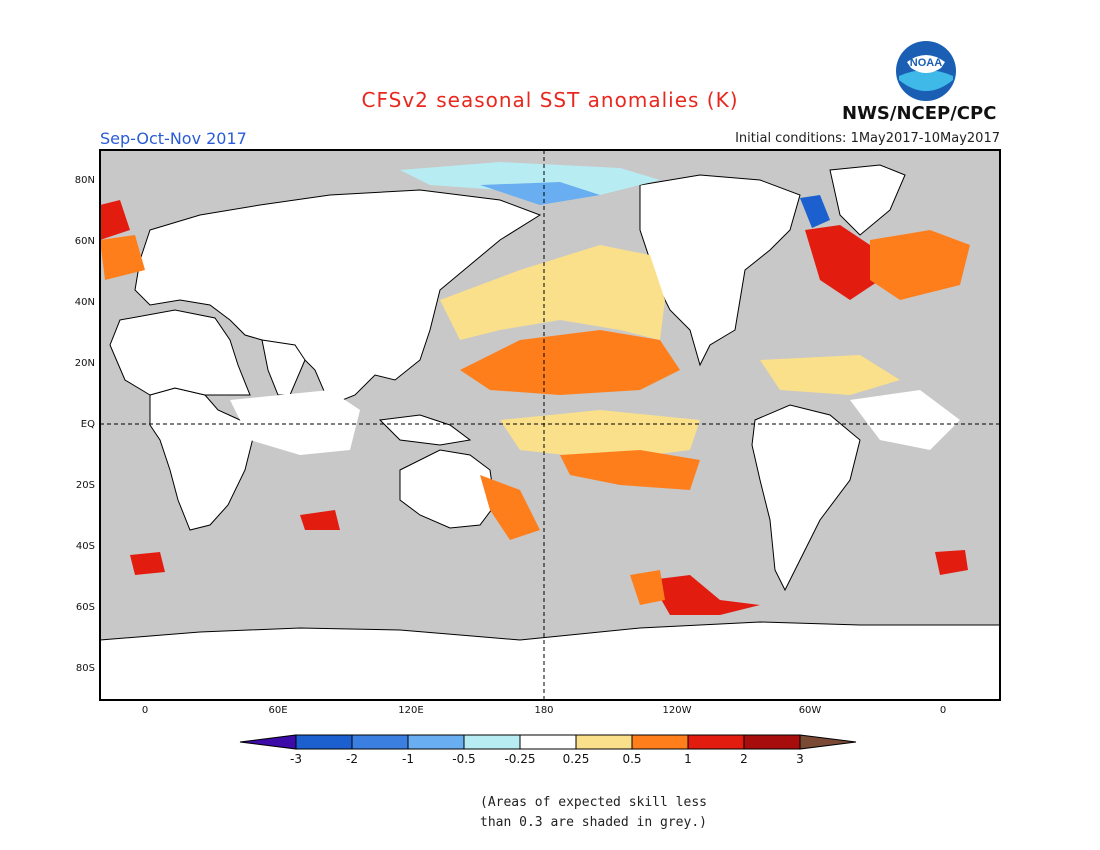 Image resolution: width=1100 pixels, height=850 pixels. What do you see at coordinates (447, 489) in the screenshot?
I see `australia-landmass` at bounding box center [447, 489].